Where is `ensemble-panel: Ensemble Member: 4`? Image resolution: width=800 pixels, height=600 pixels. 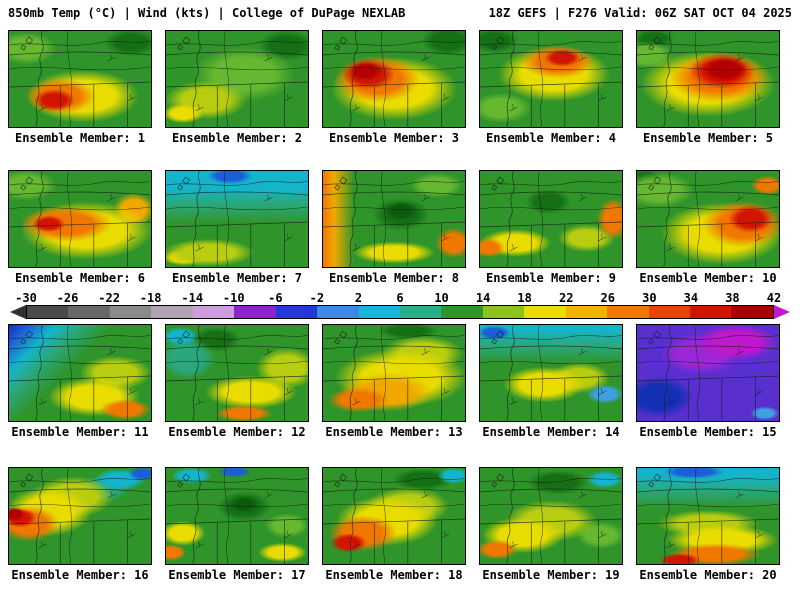
ensemble-panel: Ensemble Member: 4 is located at coordinates (551, 87).